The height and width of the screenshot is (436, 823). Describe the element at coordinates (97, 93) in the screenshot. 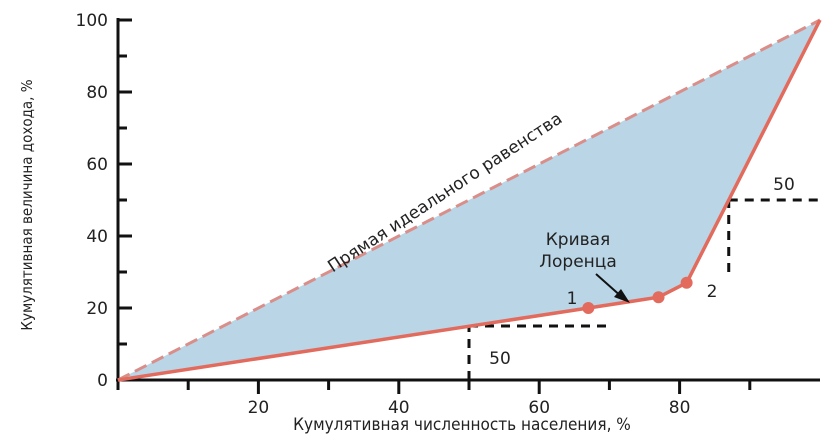

I see `y-tick-label: 80` at that location.